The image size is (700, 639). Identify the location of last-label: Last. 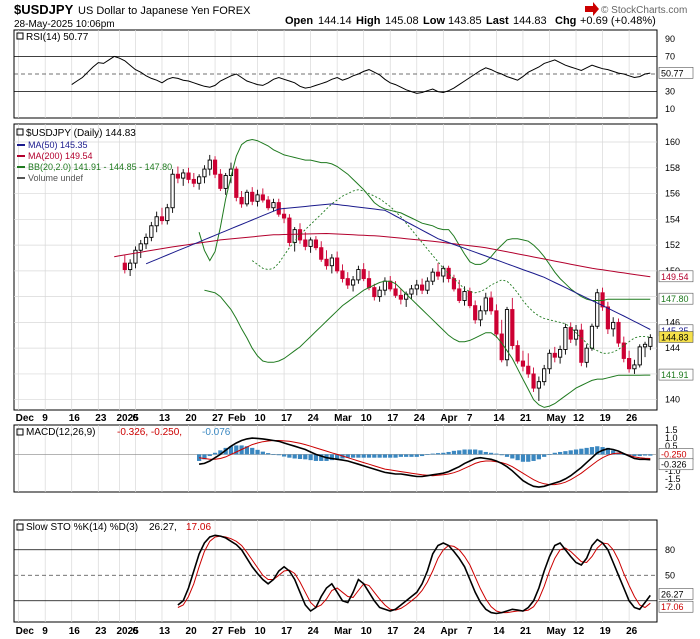
(497, 21).